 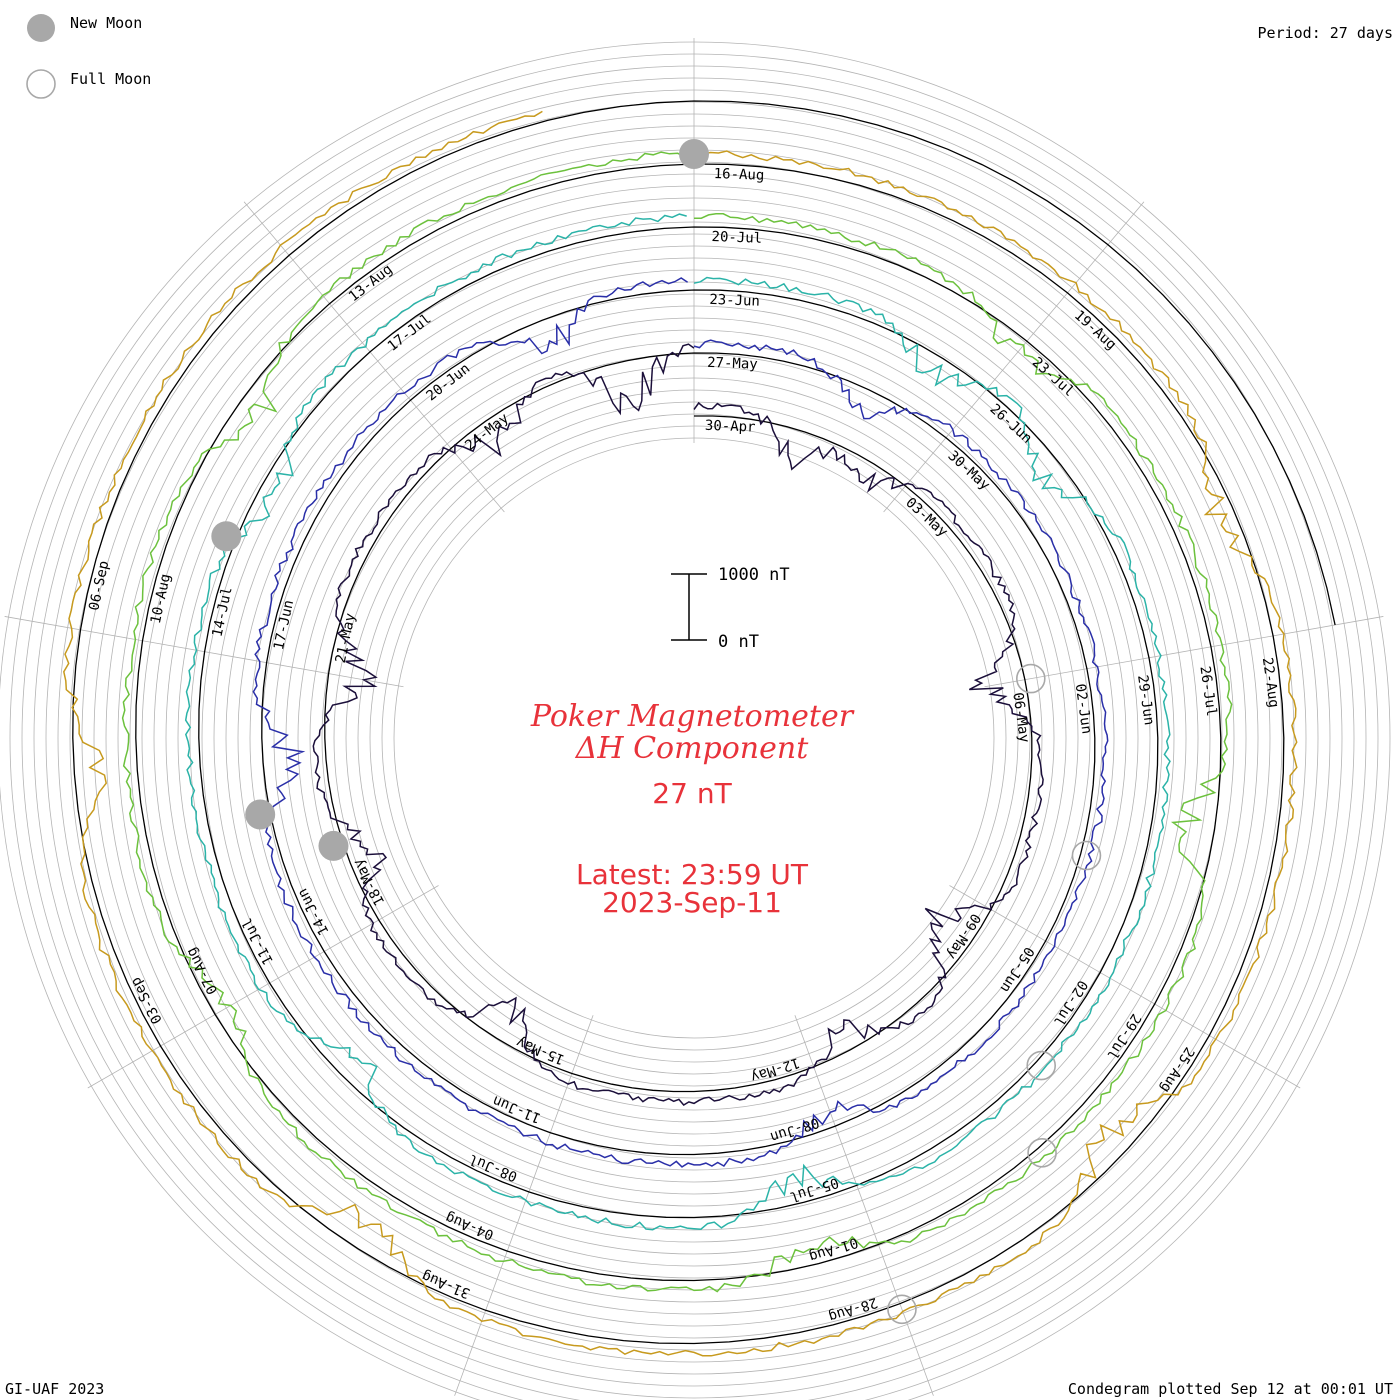 What do you see at coordinates (258, 941) in the screenshot?
I see `date-label-11-Jul: 11-Jul` at bounding box center [258, 941].